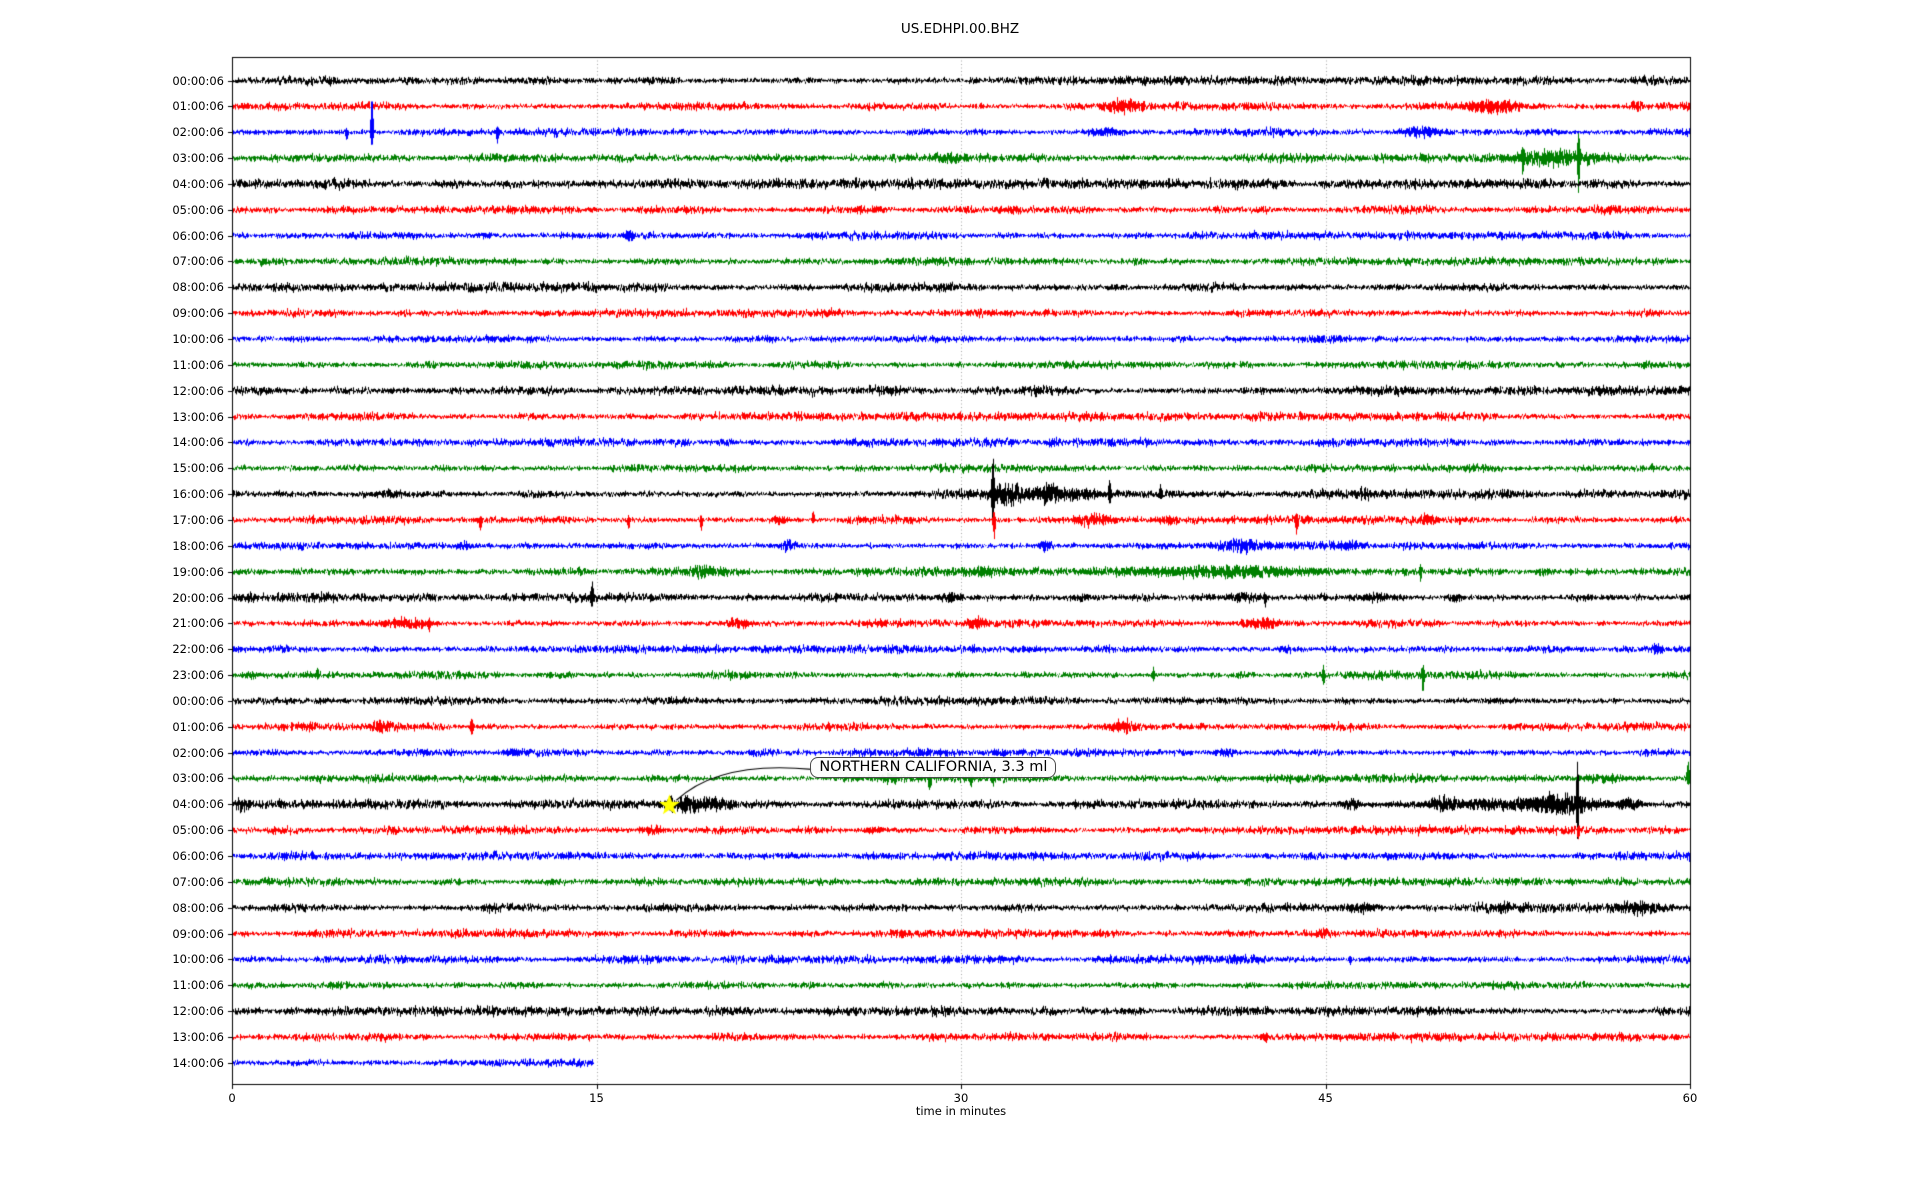  What do you see at coordinates (1325, 1098) in the screenshot?
I see `x-tick-label: 45` at bounding box center [1325, 1098].